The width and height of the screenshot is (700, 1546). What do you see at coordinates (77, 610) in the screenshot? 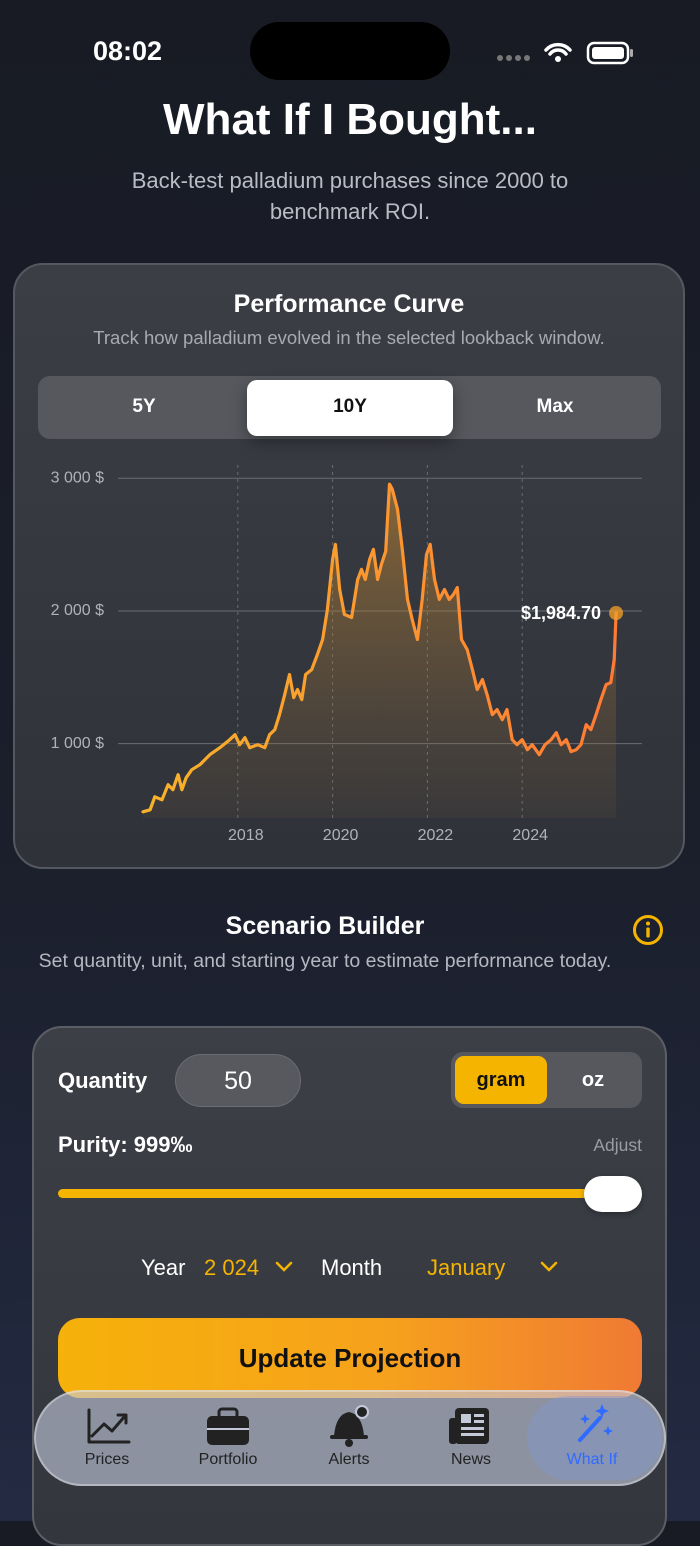
I see `y-tick-label: 2 000 $` at bounding box center [77, 610].